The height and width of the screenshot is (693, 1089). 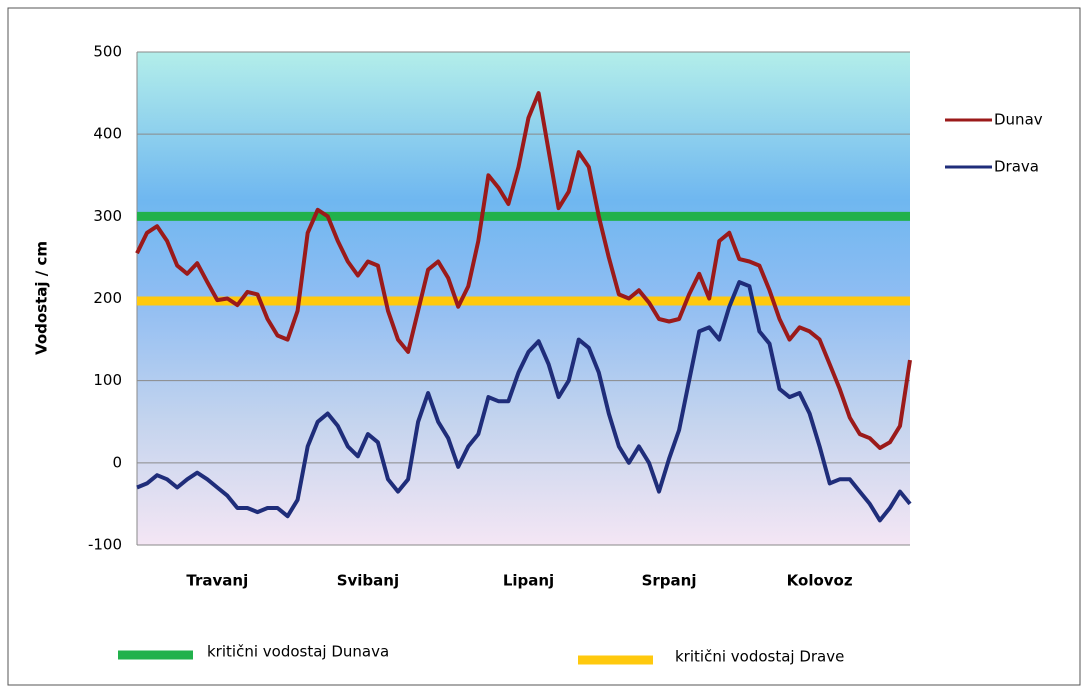 What do you see at coordinates (107, 216) in the screenshot?
I see `y-tick-label: 300` at bounding box center [107, 216].